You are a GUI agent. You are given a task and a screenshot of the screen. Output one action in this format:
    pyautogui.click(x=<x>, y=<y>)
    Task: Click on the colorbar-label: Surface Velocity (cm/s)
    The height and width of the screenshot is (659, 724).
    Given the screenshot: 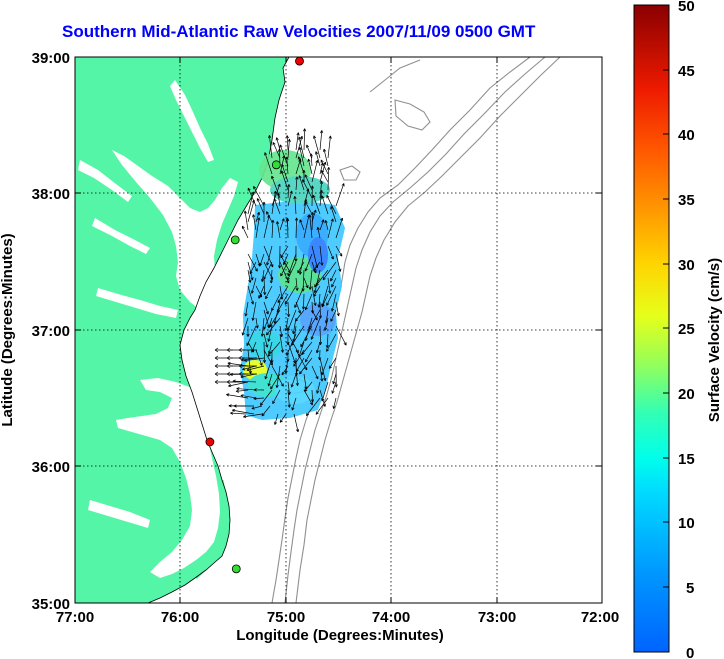 What is the action you would take?
    pyautogui.click(x=714, y=340)
    